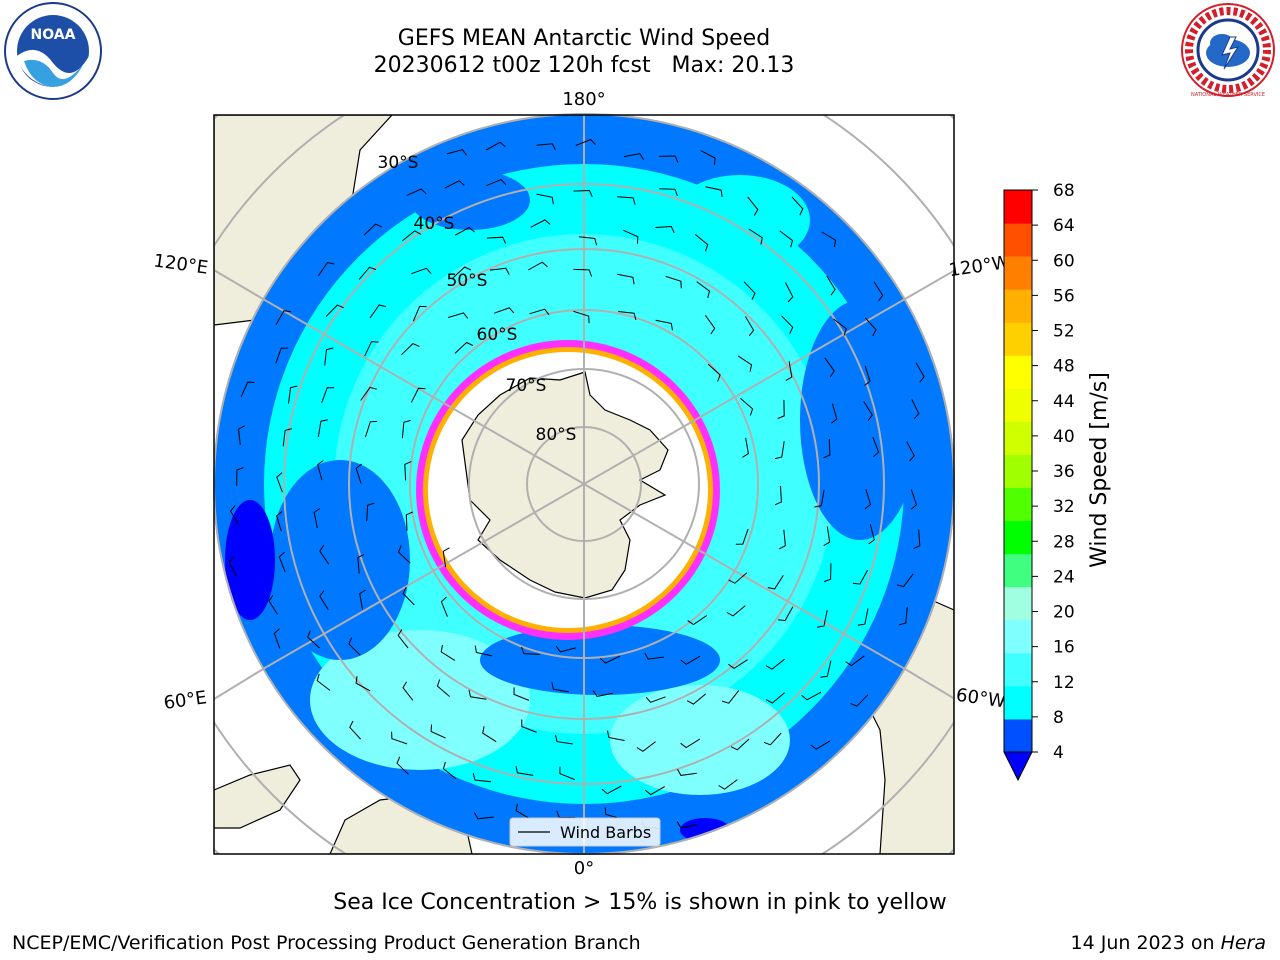 This screenshot has width=1280, height=960. I want to click on national-weather-service-logo: NATIONAL WEATHER SERVICE, so click(1228, 50).